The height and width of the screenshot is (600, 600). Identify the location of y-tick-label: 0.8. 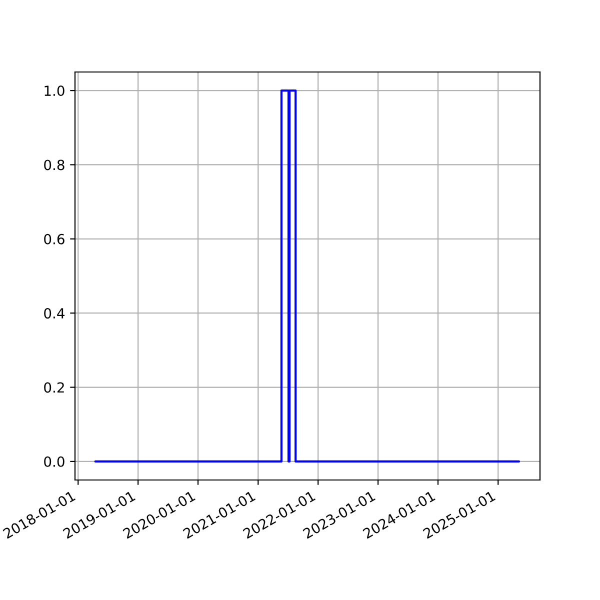
(54, 165).